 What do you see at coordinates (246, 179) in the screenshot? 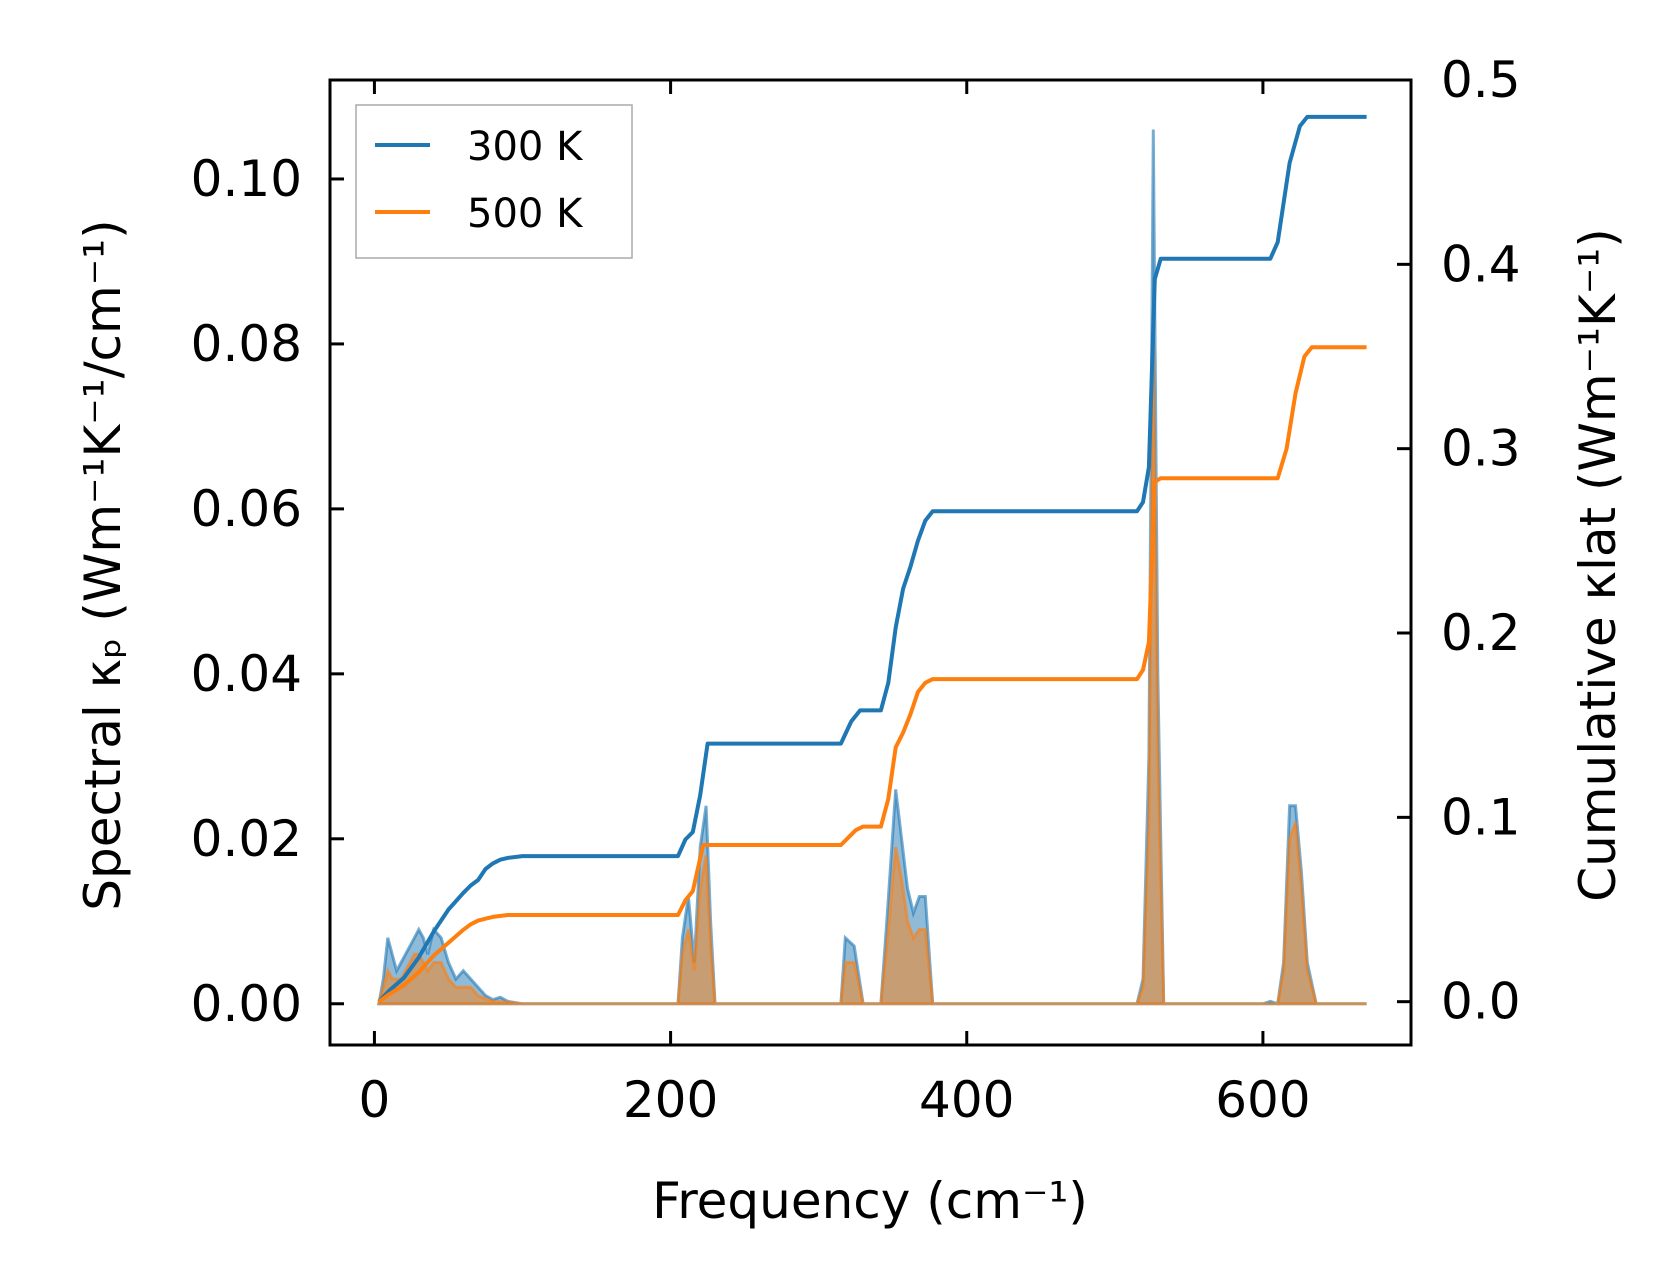
I see `y-left-tick-label: 0.10` at bounding box center [246, 179].